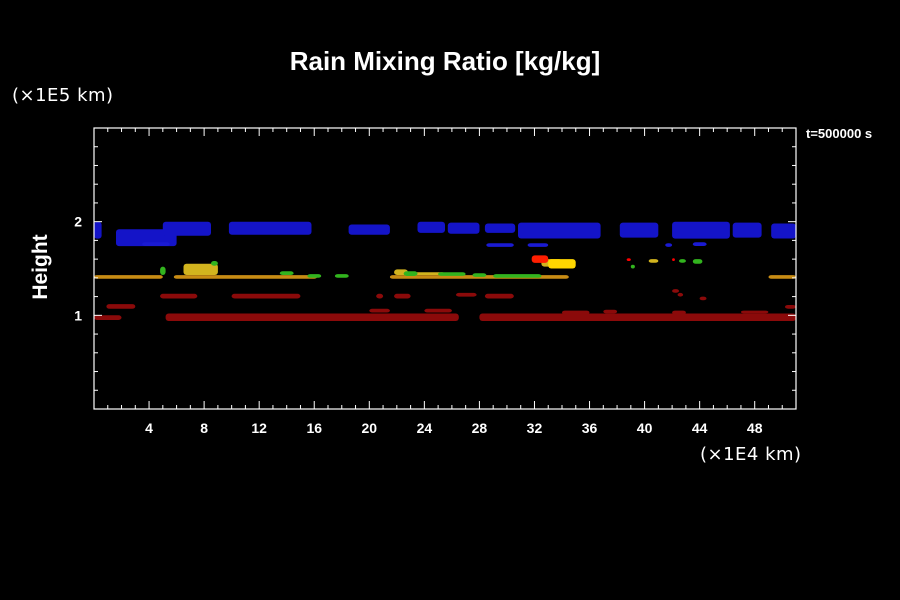 This screenshot has width=900, height=600. Describe the element at coordinates (259, 428) in the screenshot. I see `x-tick-label: 12` at that location.